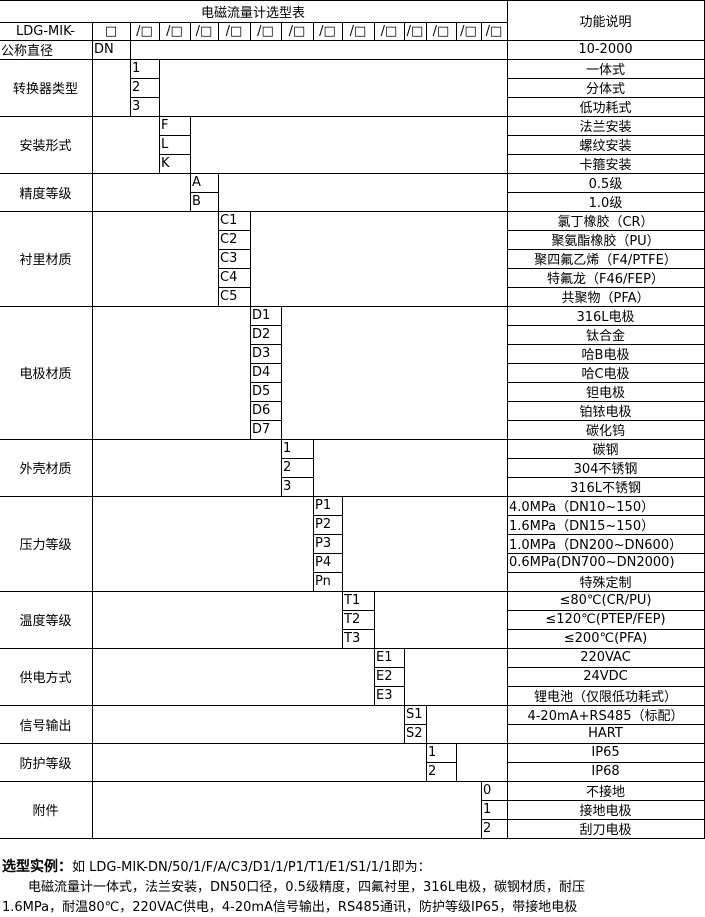 This screenshot has width=705, height=917. What do you see at coordinates (254, 12) in the screenshot?
I see `table-title: 电磁流量计选型表` at bounding box center [254, 12].